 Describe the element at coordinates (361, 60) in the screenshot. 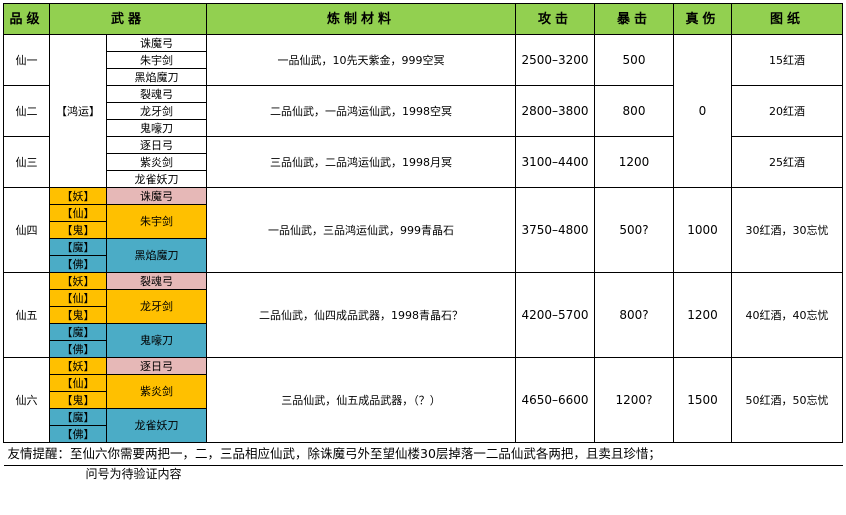

I see `material-cell: 一品仙武，10先天紫金，999空冥` at that location.